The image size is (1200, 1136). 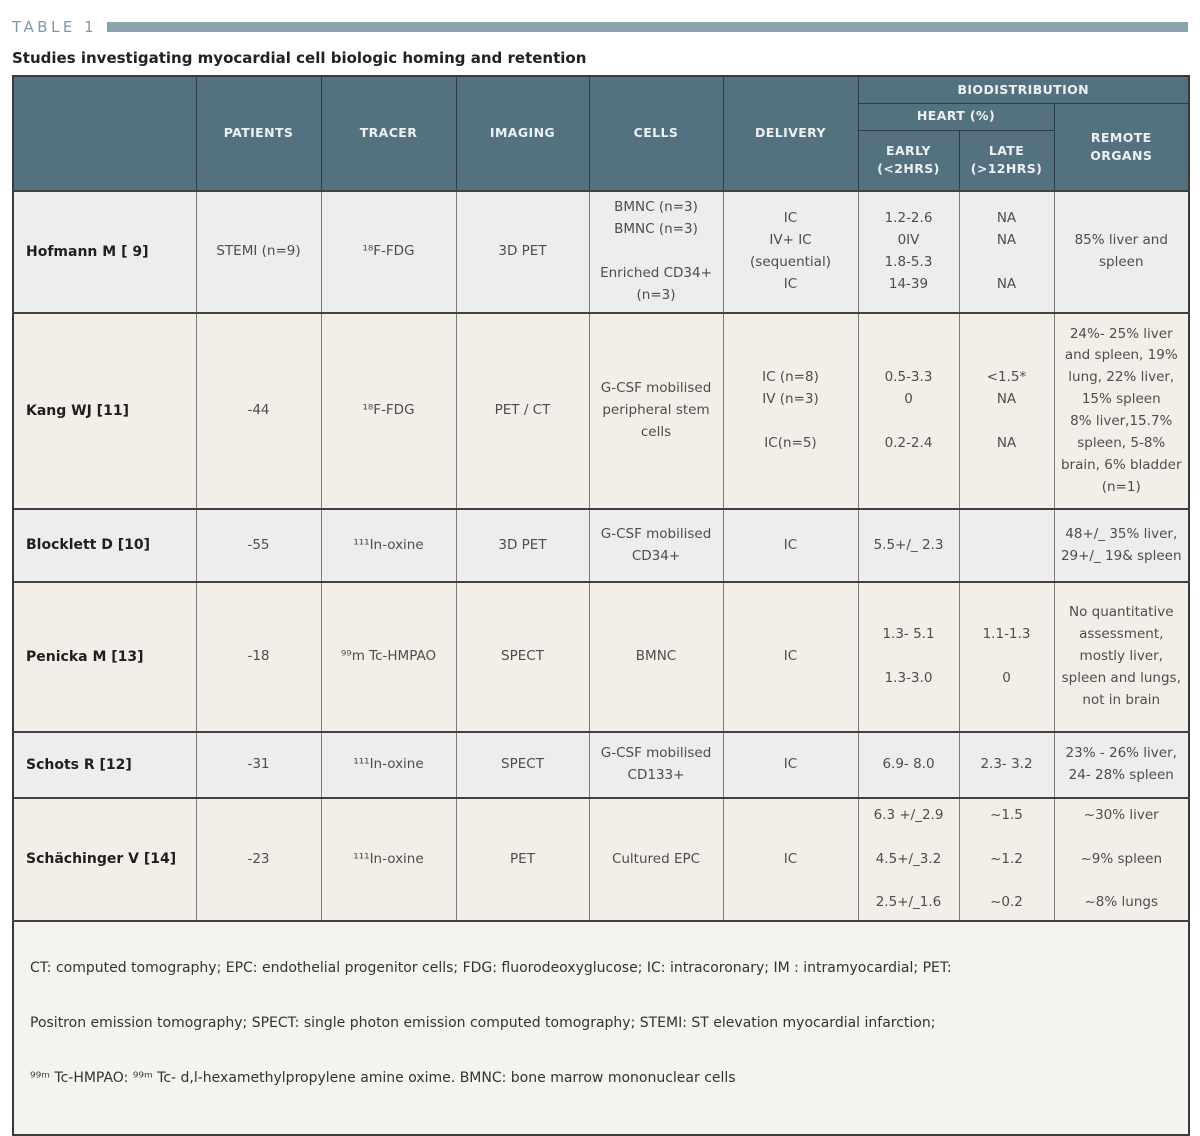 What do you see at coordinates (908, 160) in the screenshot?
I see `header-early: EARLY (<2HRS)` at bounding box center [908, 160].